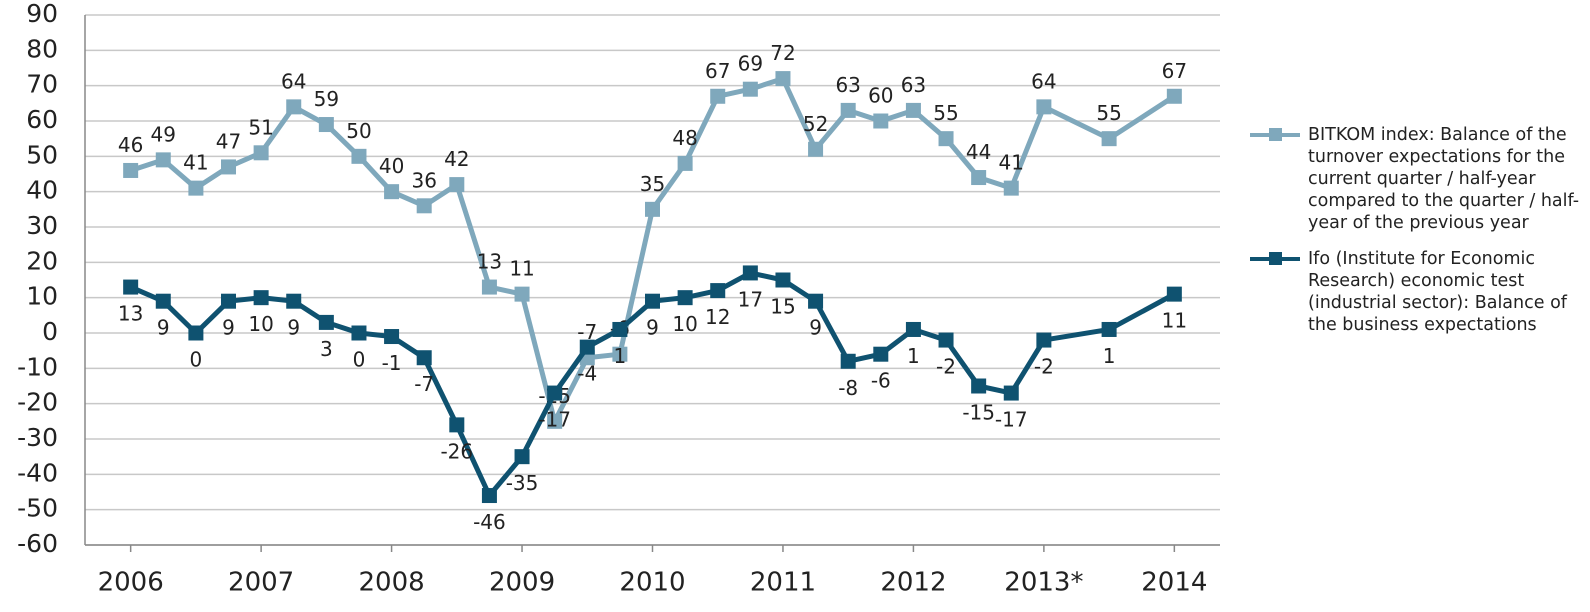  What do you see at coordinates (782, 53) in the screenshot?
I see `data-label: 72` at bounding box center [782, 53].